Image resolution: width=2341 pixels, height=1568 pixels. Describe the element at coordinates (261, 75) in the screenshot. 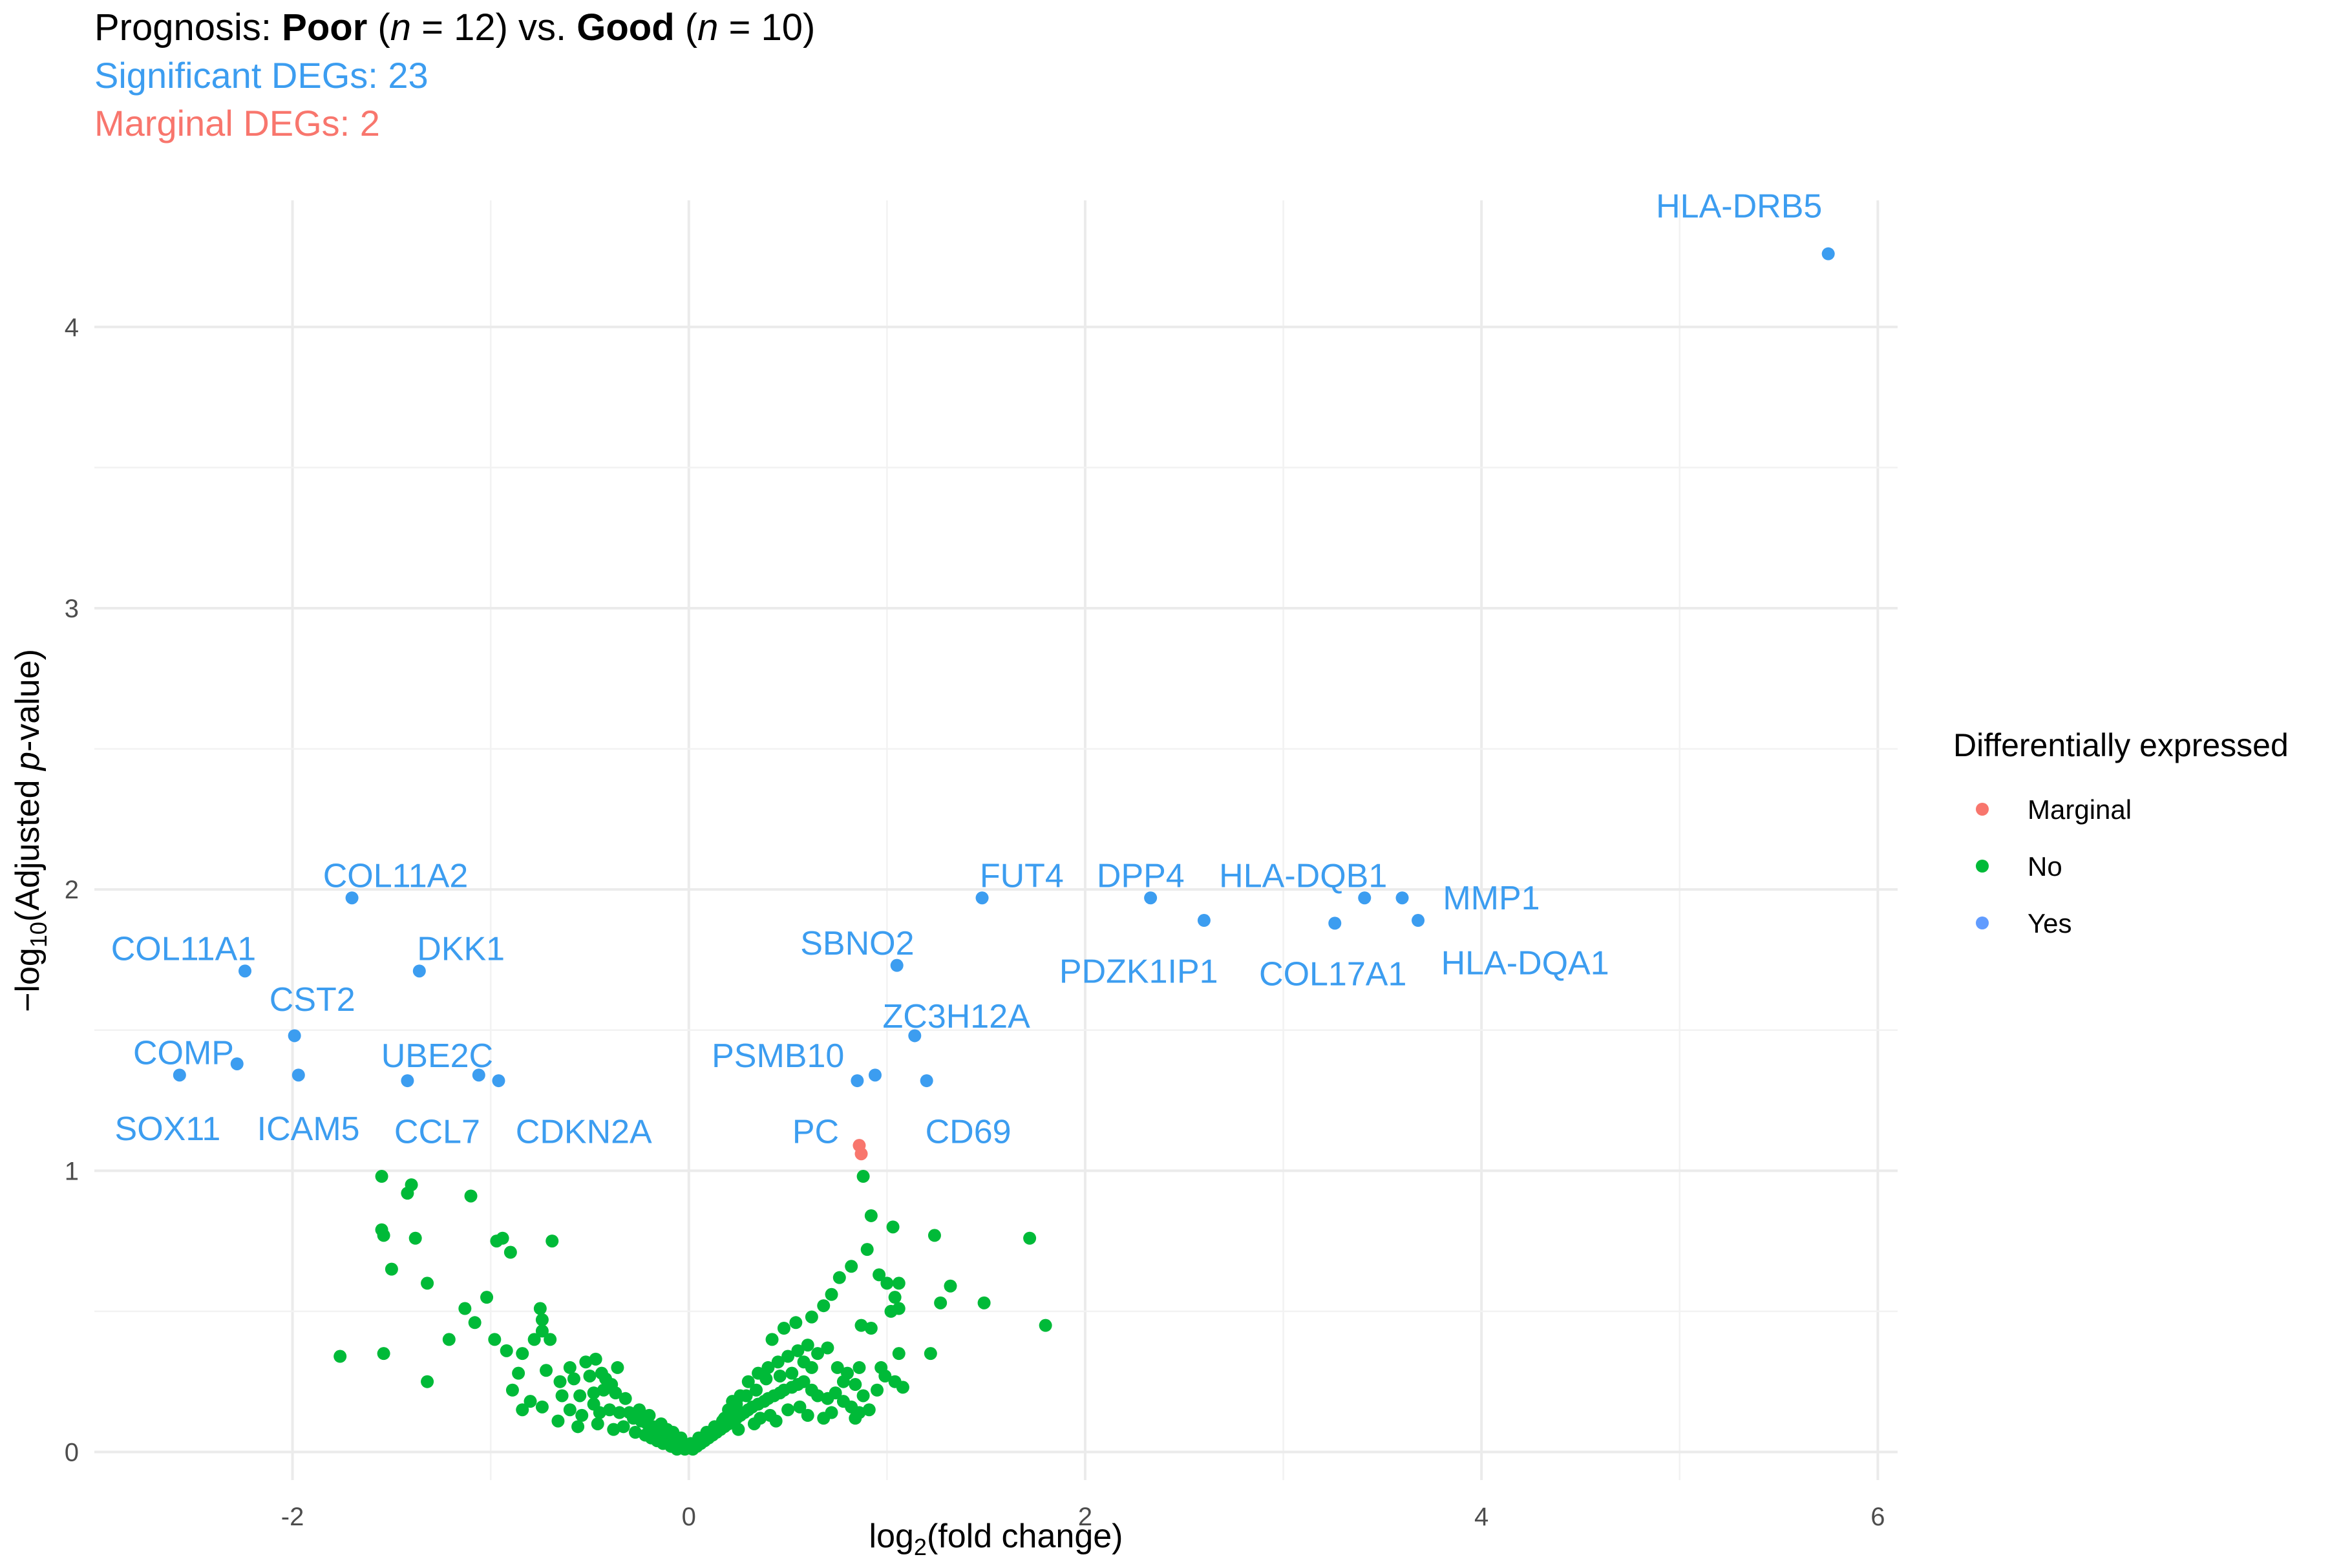

I see `subtitle-significant: Significant DEGs: 23` at that location.